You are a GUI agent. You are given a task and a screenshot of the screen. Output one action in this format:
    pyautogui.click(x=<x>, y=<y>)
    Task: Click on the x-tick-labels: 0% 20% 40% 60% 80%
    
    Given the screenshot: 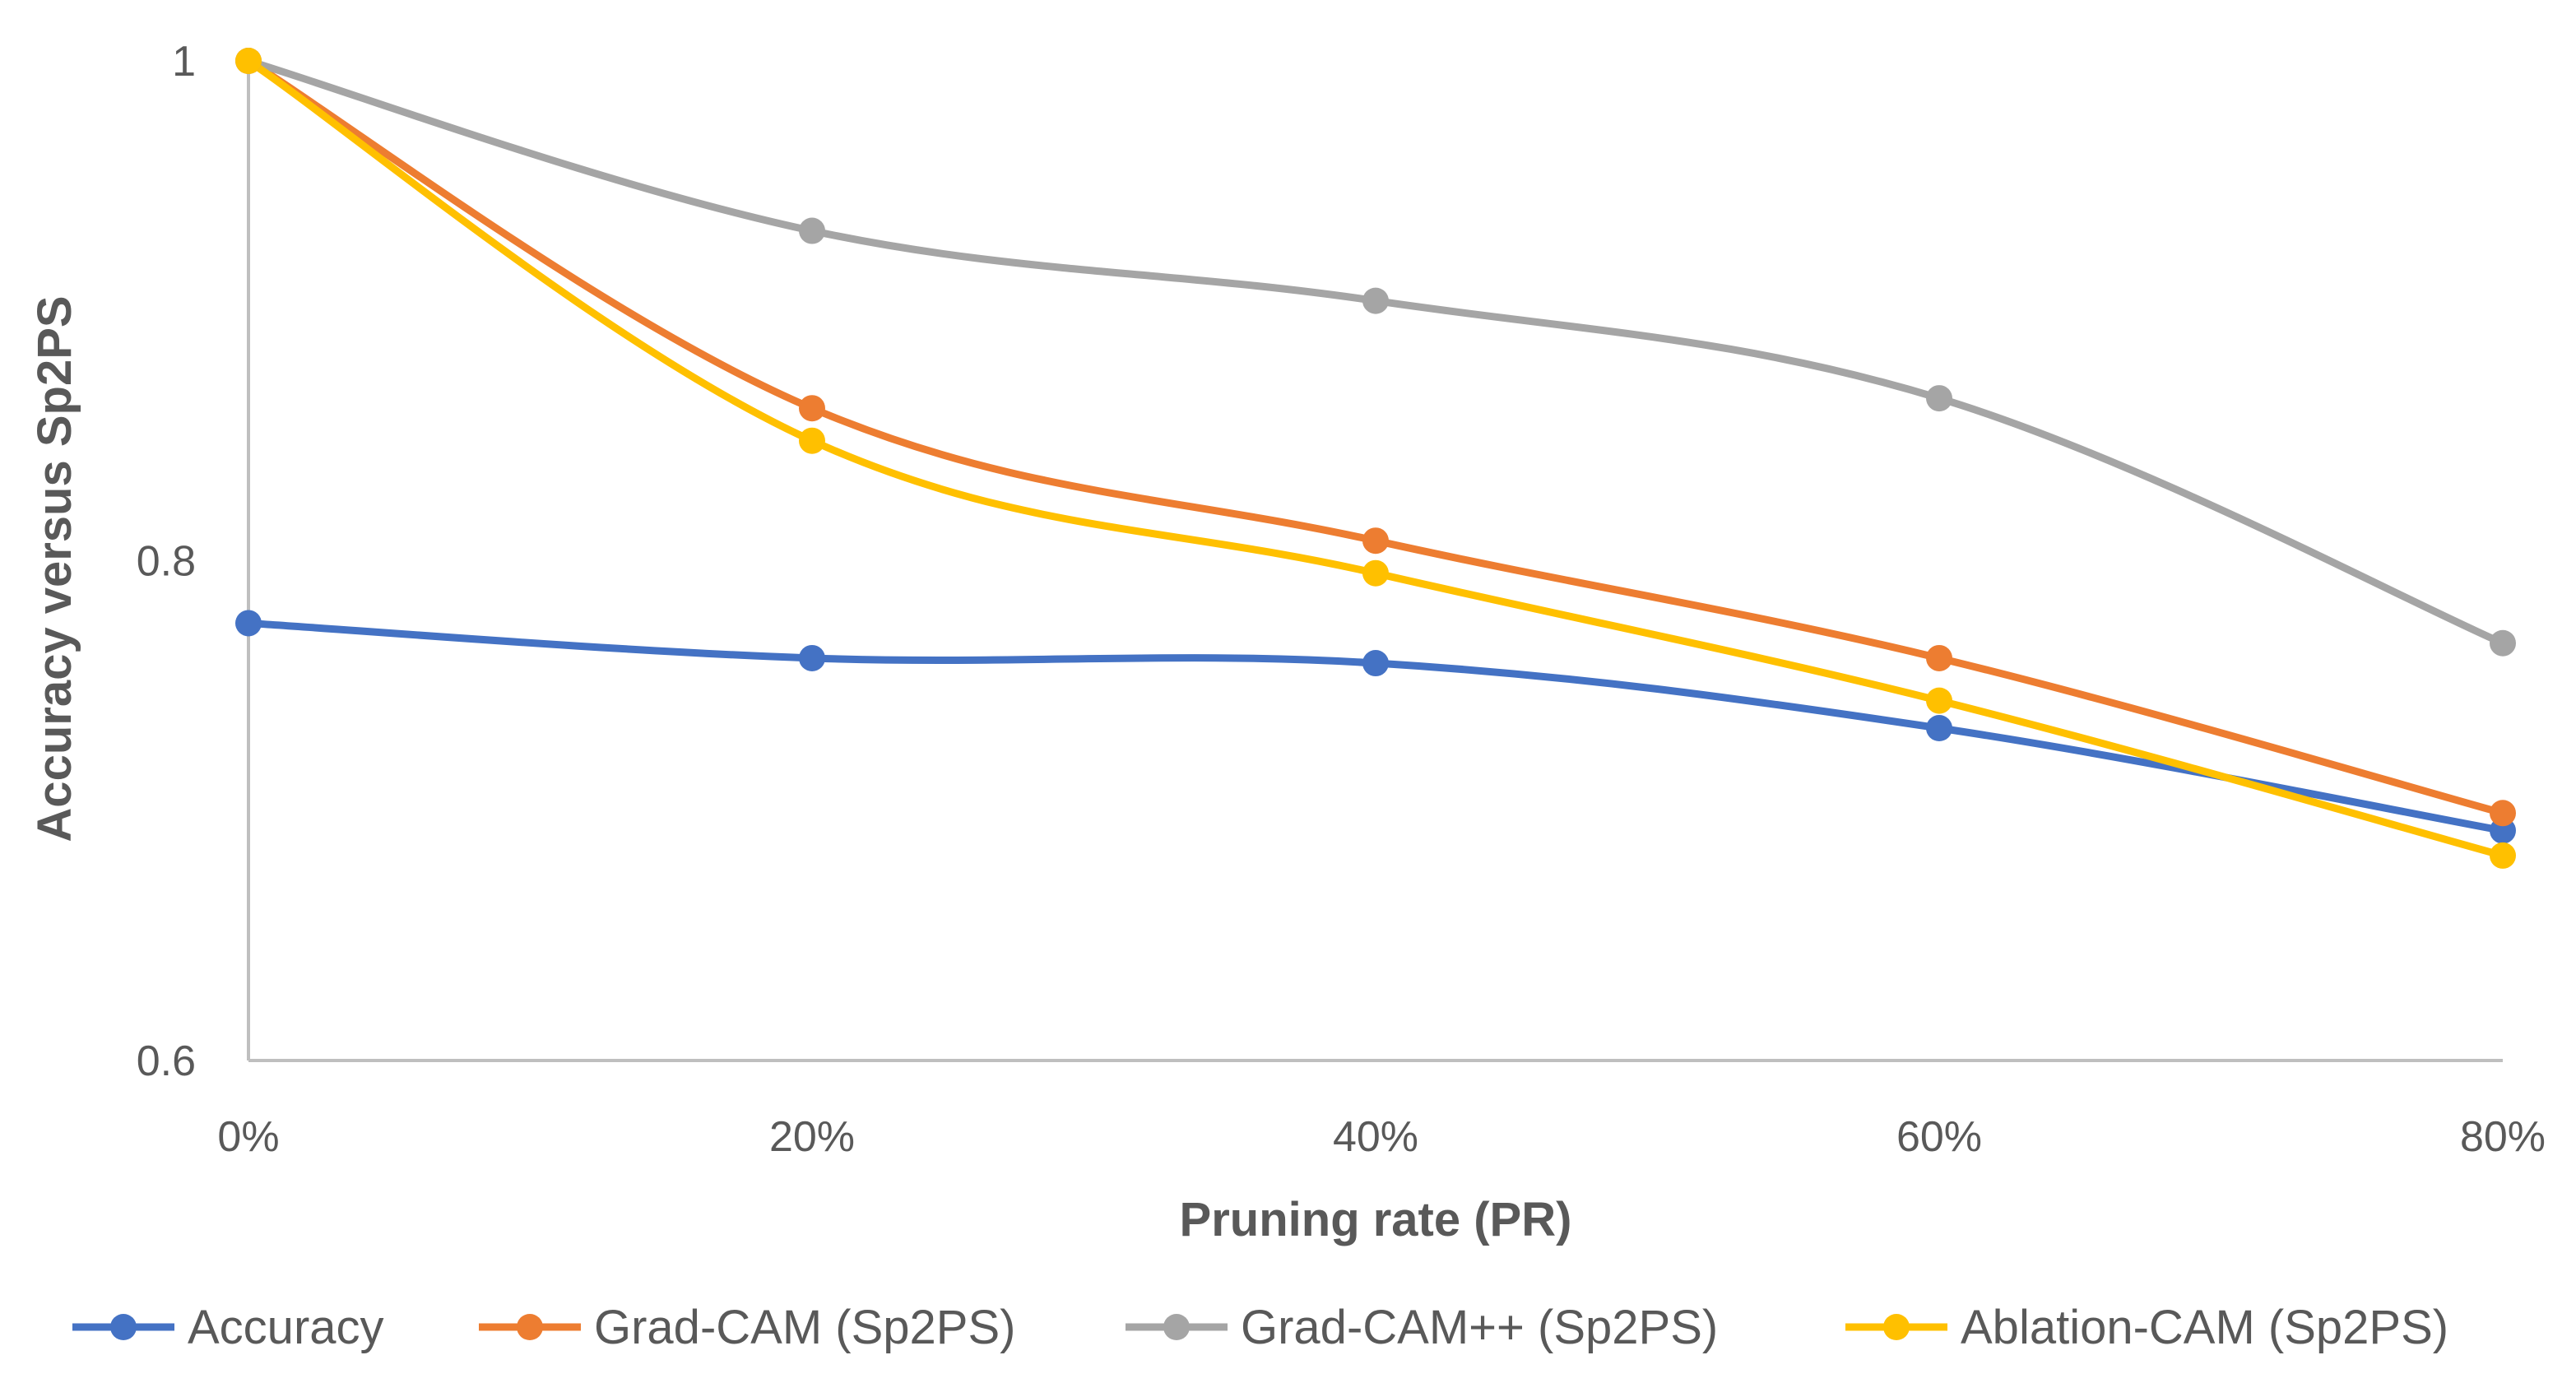 What is the action you would take?
    pyautogui.click(x=1381, y=1137)
    